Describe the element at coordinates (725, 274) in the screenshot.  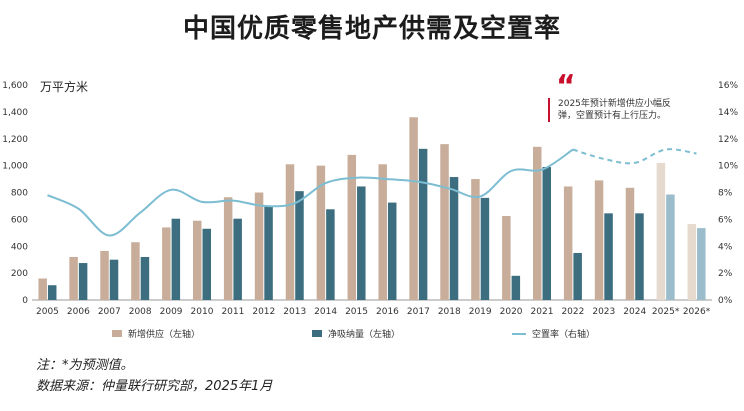
I see `right-axis-tick-label: 2%` at that location.